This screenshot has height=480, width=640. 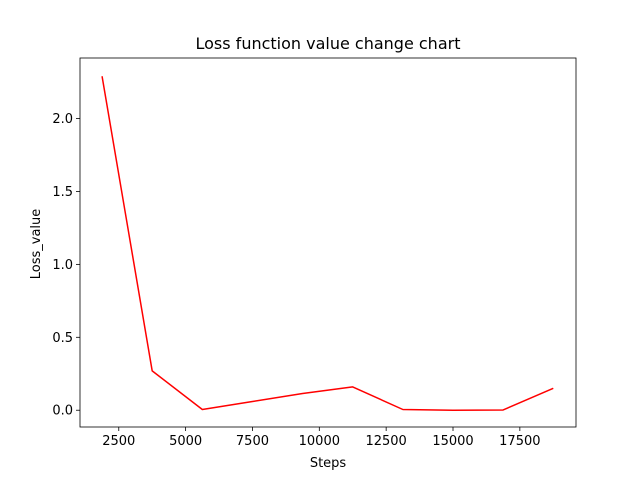 I want to click on x-tick-label: 7500, so click(x=252, y=441).